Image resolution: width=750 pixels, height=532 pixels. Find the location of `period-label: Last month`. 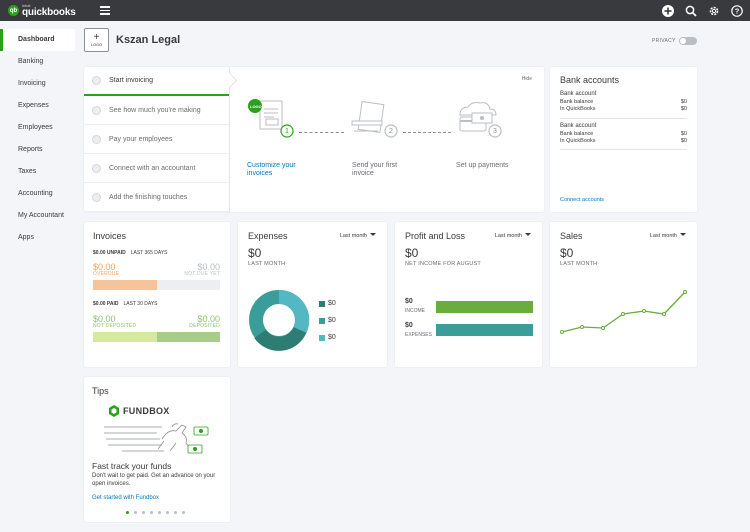

period-label: Last month is located at coordinates (353, 236).